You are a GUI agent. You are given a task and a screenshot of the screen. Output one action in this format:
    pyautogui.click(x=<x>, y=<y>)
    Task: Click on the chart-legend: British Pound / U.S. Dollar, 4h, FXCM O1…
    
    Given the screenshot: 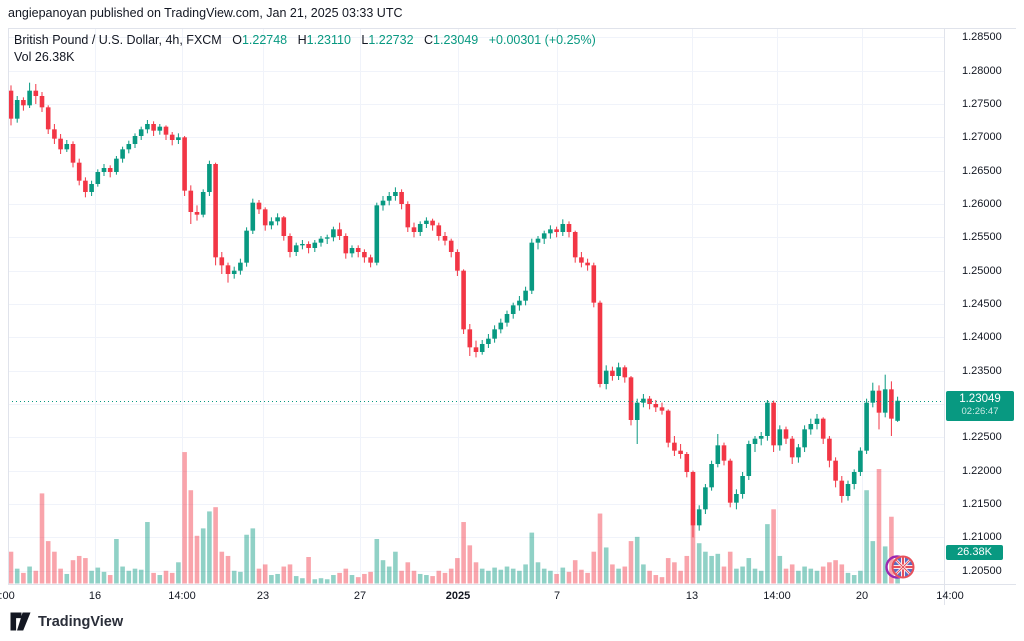 What is the action you would take?
    pyautogui.click(x=305, y=40)
    